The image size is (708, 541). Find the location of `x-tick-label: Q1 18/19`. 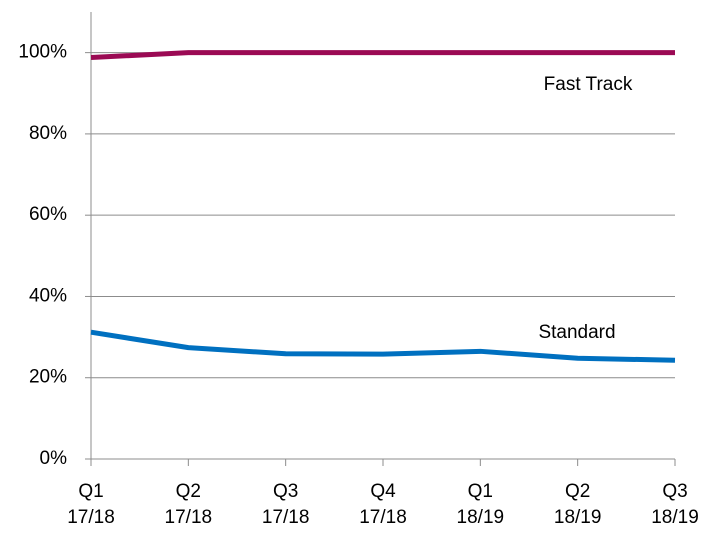

x-tick-label: Q1 18/19 is located at coordinates (480, 504).